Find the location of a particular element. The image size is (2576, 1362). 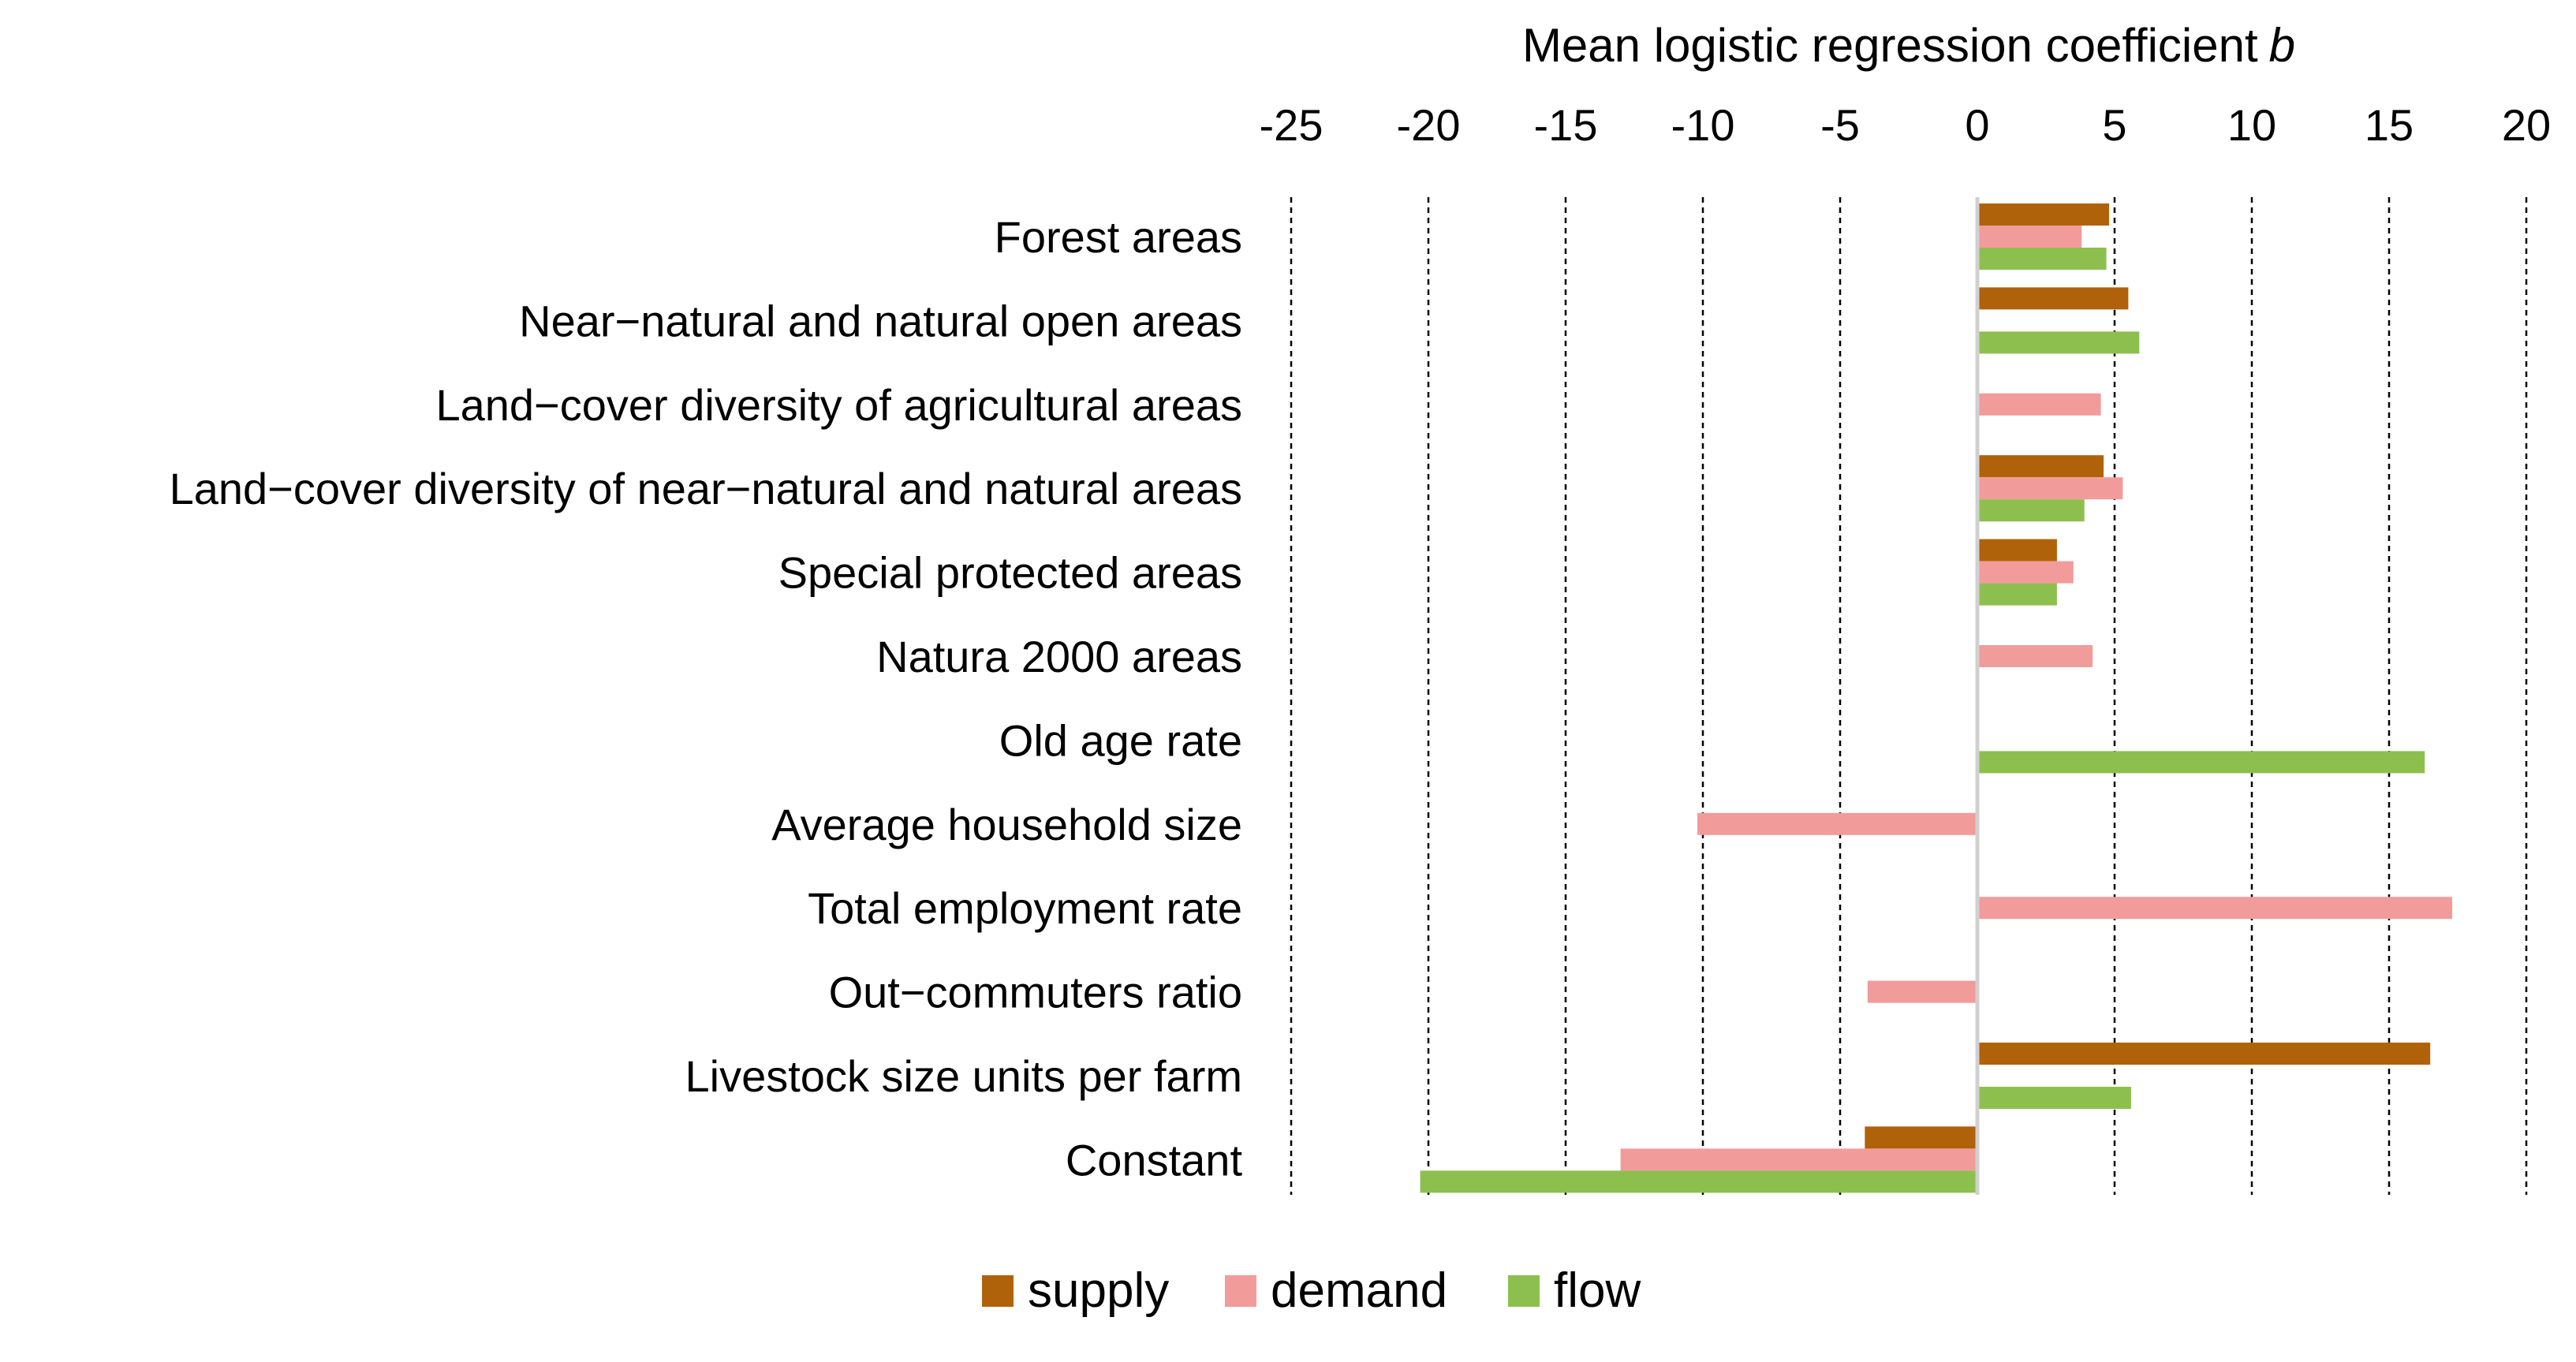

chart-title: Mean logistic regression coefficient b is located at coordinates (1908, 45).